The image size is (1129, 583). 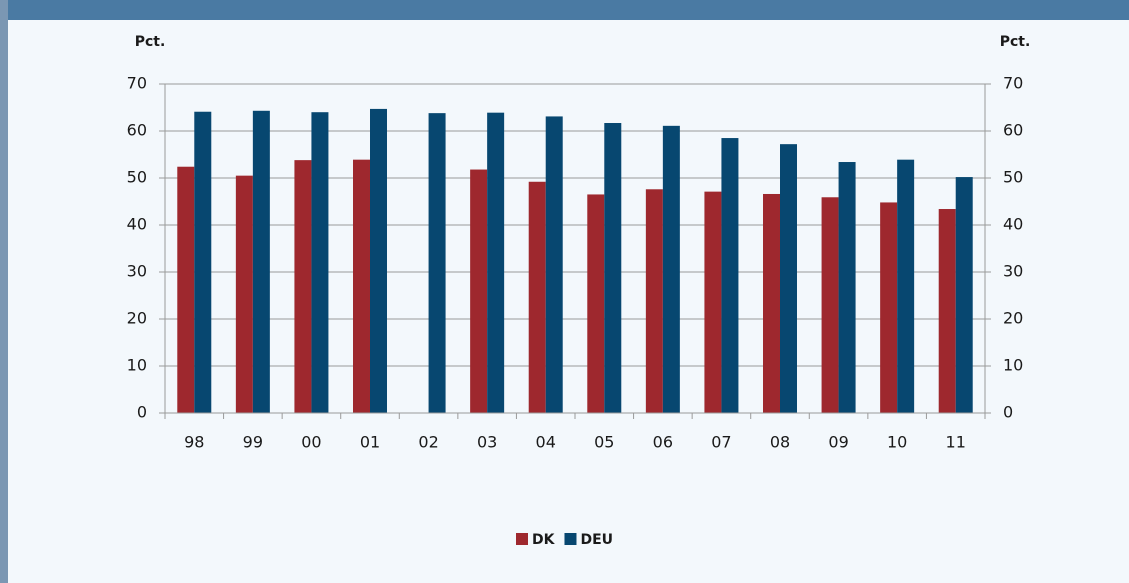 I want to click on y2-axis-label: Pct., so click(x=1015, y=42).